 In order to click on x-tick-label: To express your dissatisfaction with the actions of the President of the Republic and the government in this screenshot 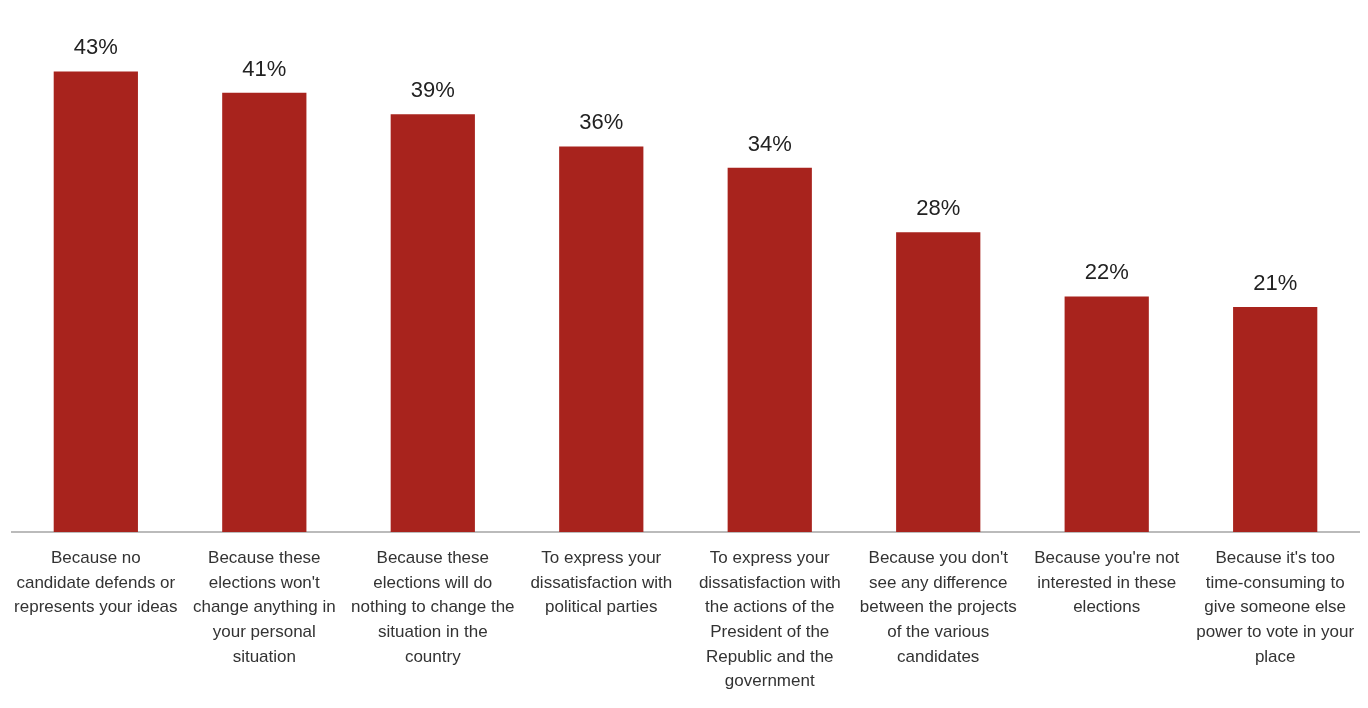, I will do `click(769, 619)`.